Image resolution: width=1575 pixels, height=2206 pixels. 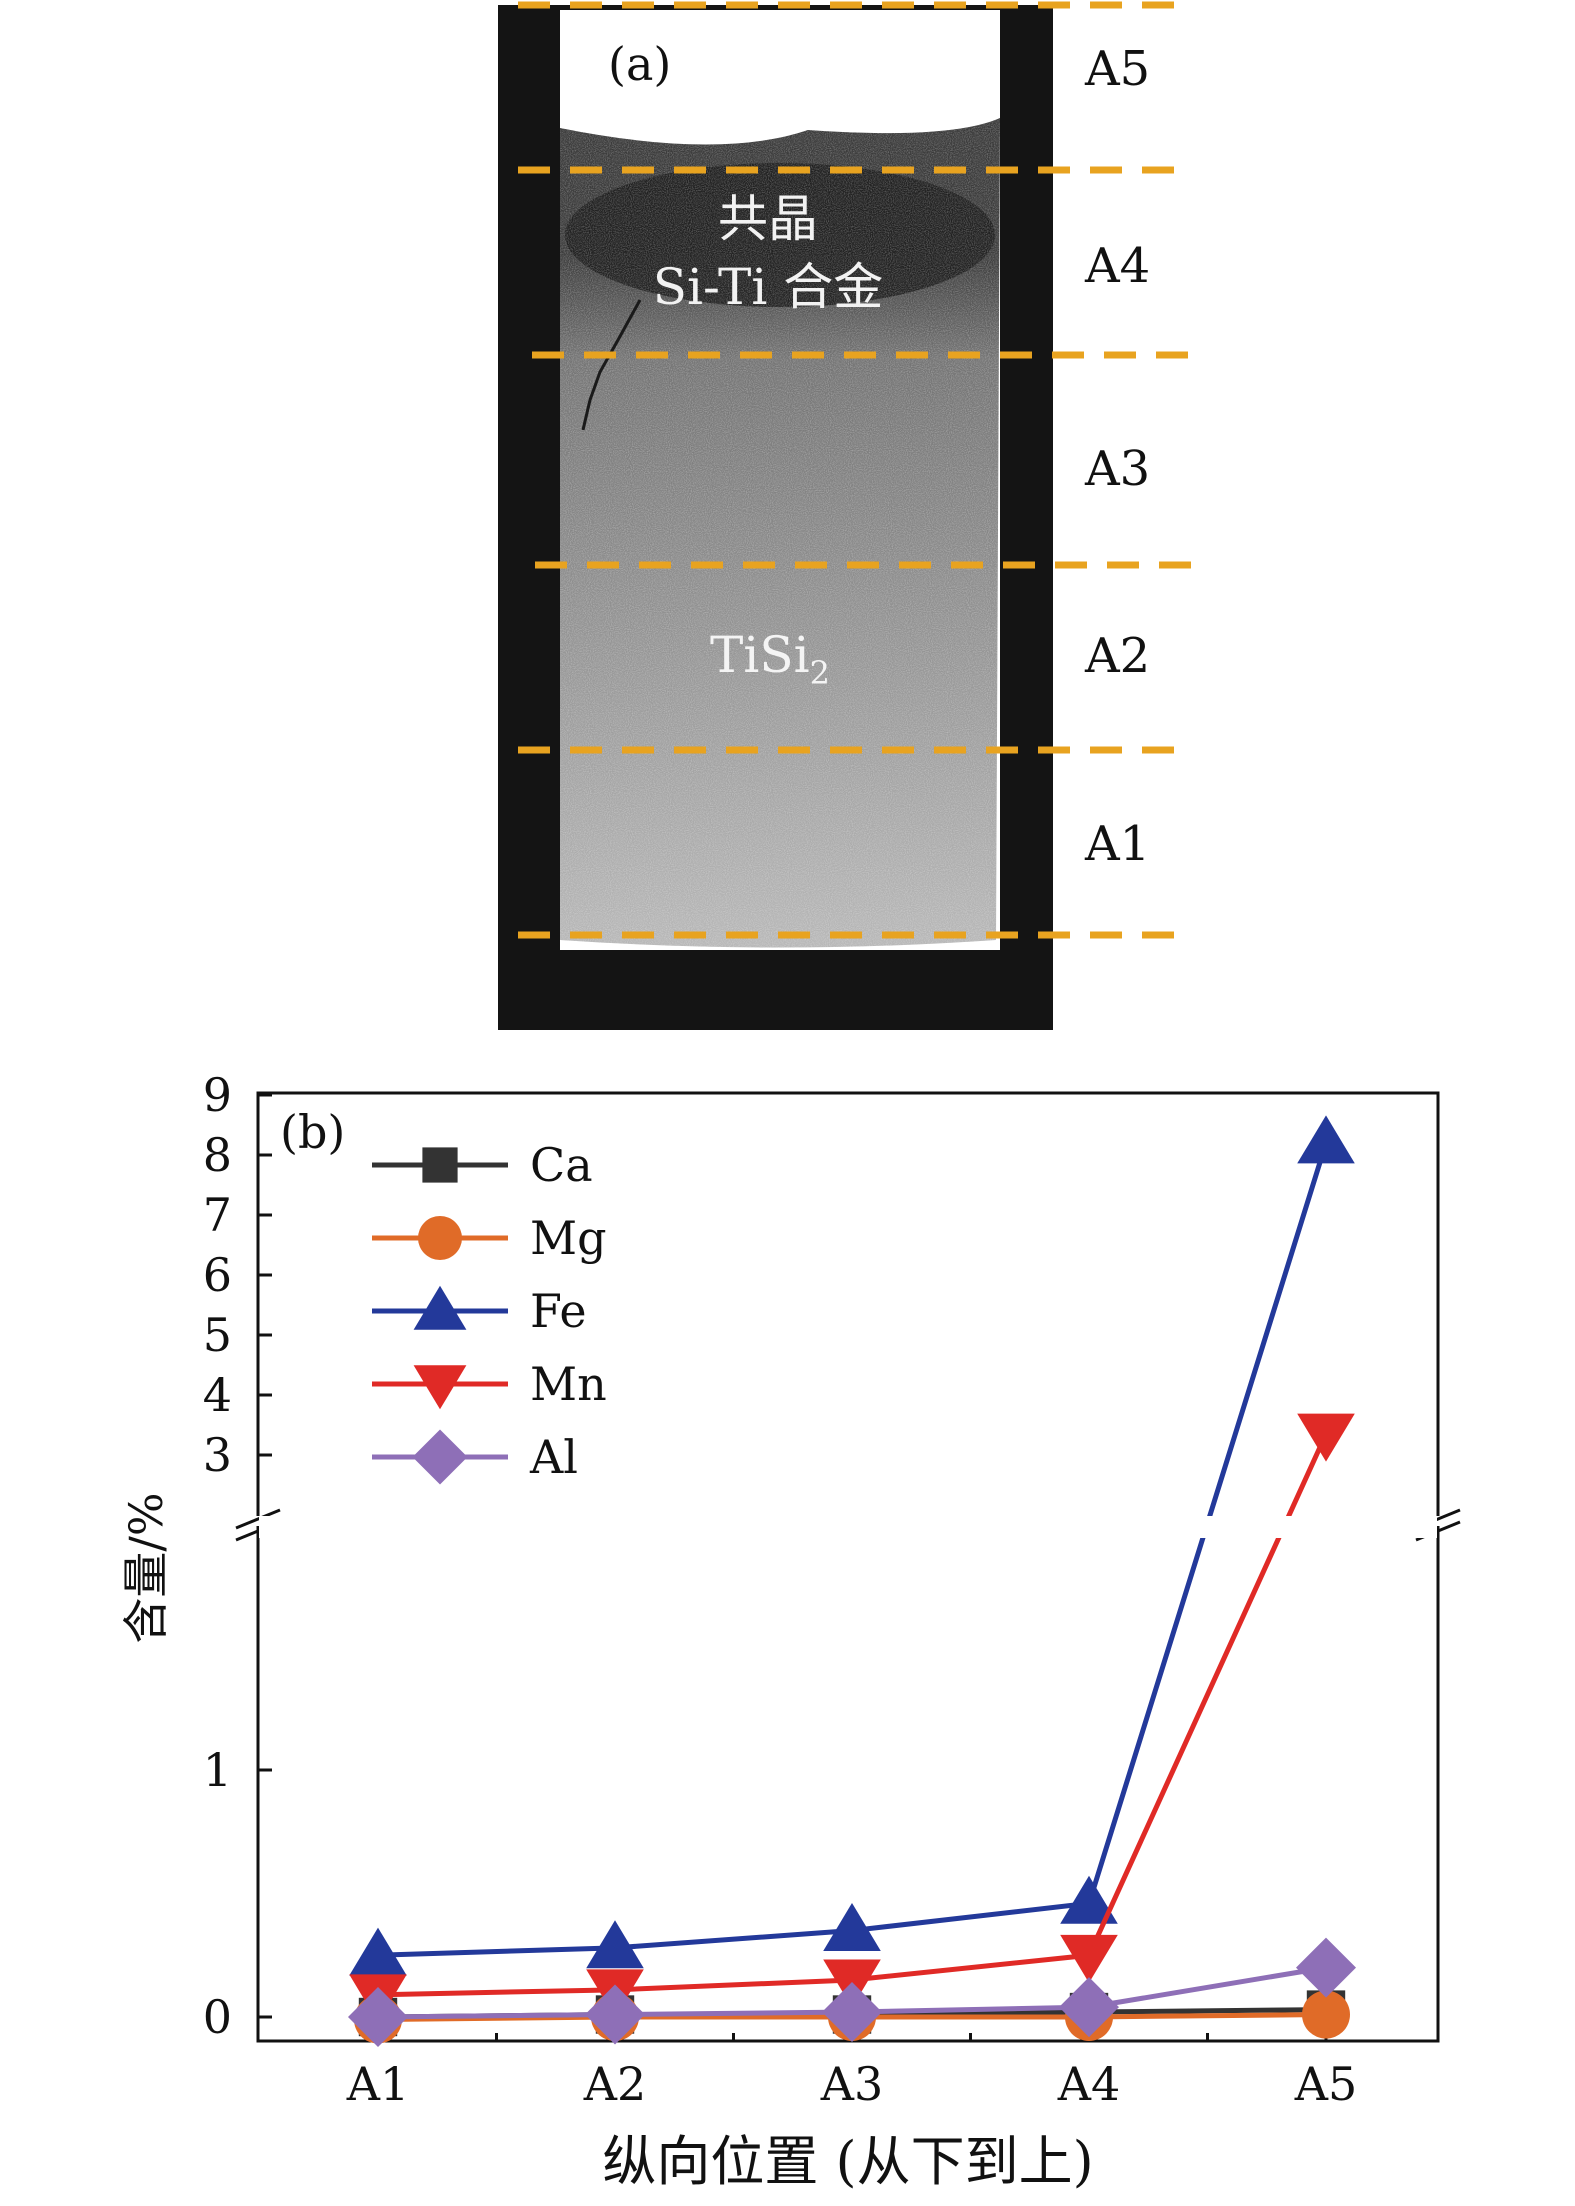 What do you see at coordinates (440, 1165) in the screenshot?
I see `legend-marker-ca` at bounding box center [440, 1165].